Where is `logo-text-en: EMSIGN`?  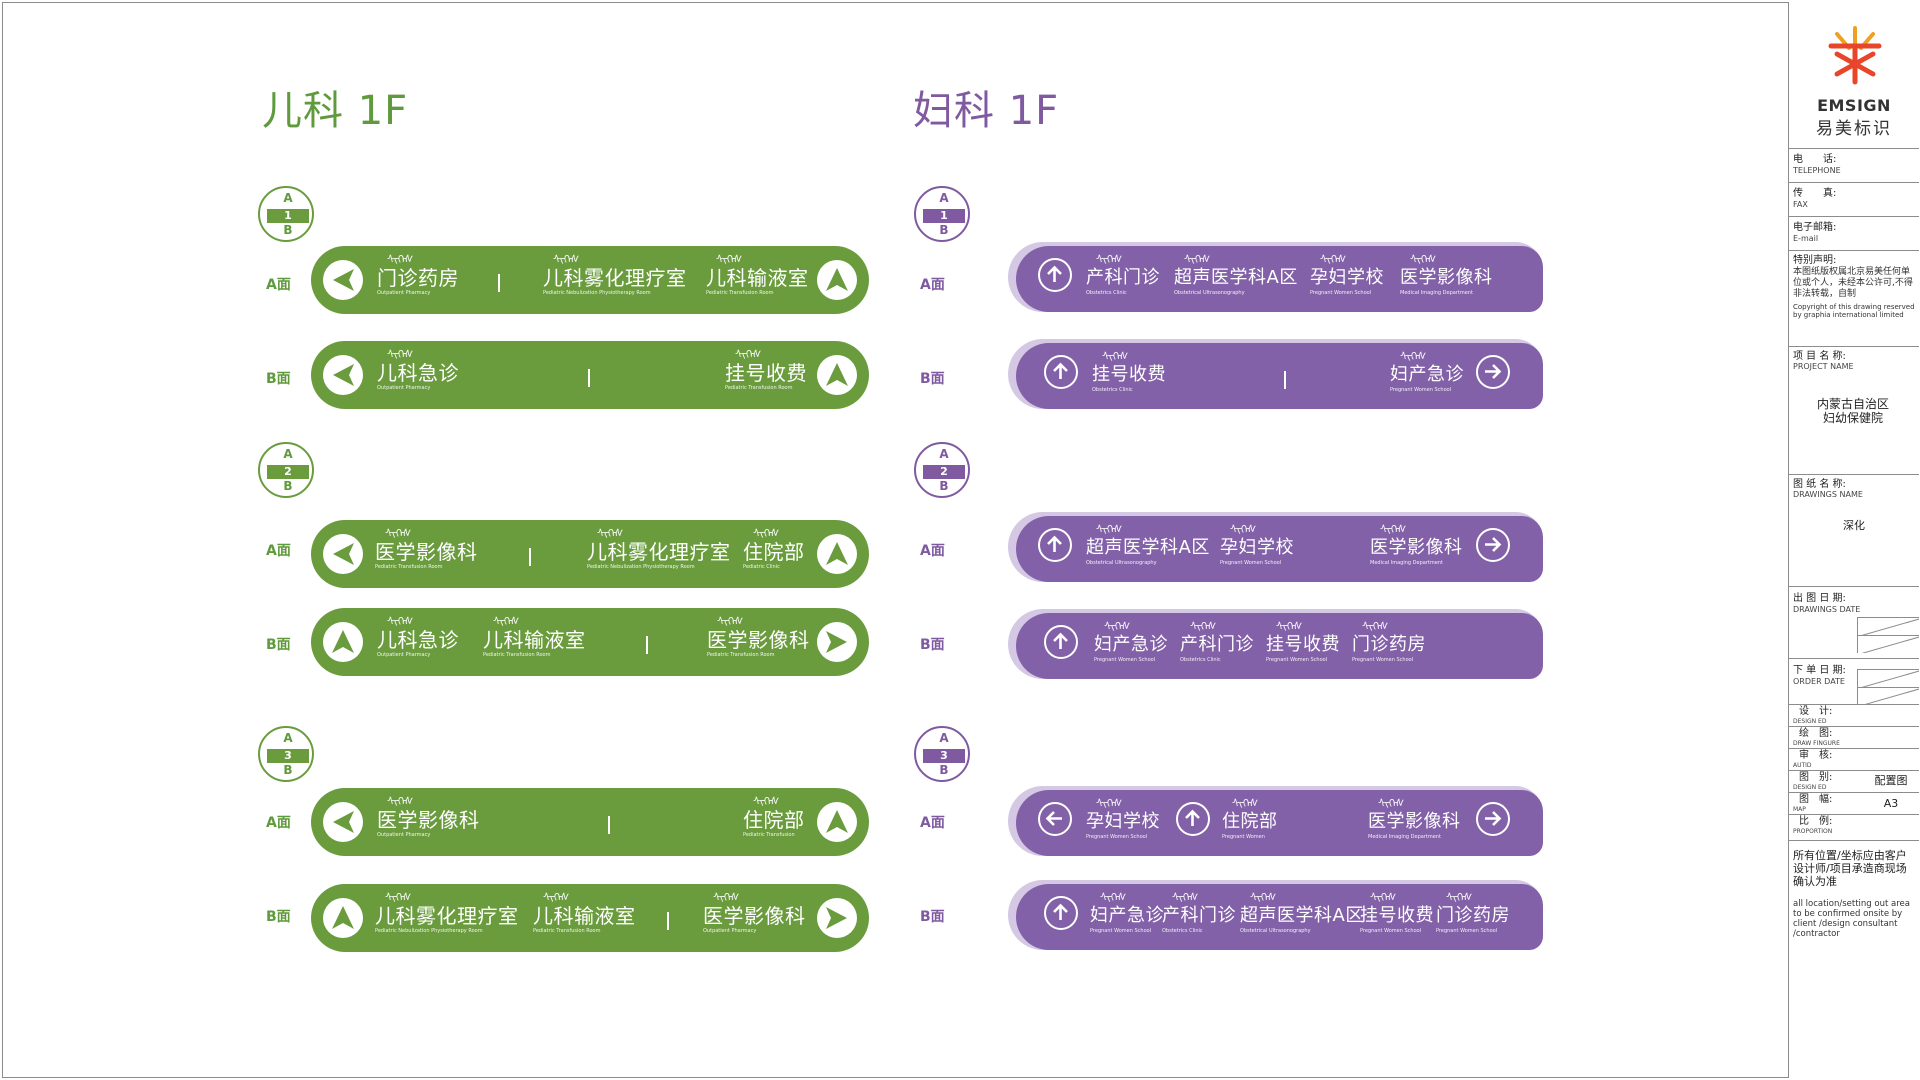 logo-text-en: EMSIGN is located at coordinates (1854, 105).